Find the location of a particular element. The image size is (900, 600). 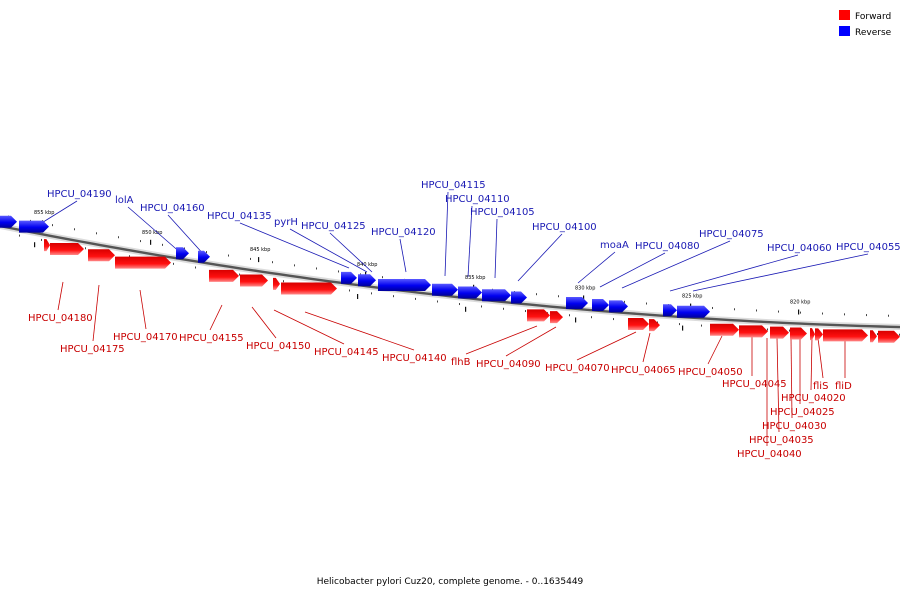

legend-forward-label: Forward is located at coordinates (873, 17).